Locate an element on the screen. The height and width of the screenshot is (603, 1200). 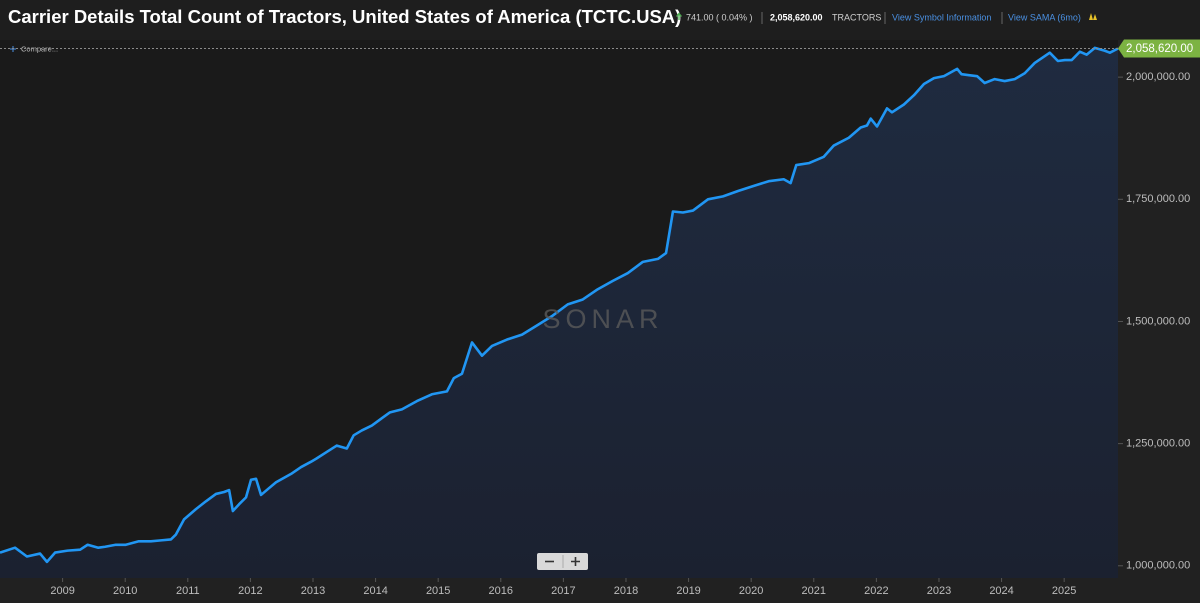
y-axis-panel is located at coordinates (1159, 321).